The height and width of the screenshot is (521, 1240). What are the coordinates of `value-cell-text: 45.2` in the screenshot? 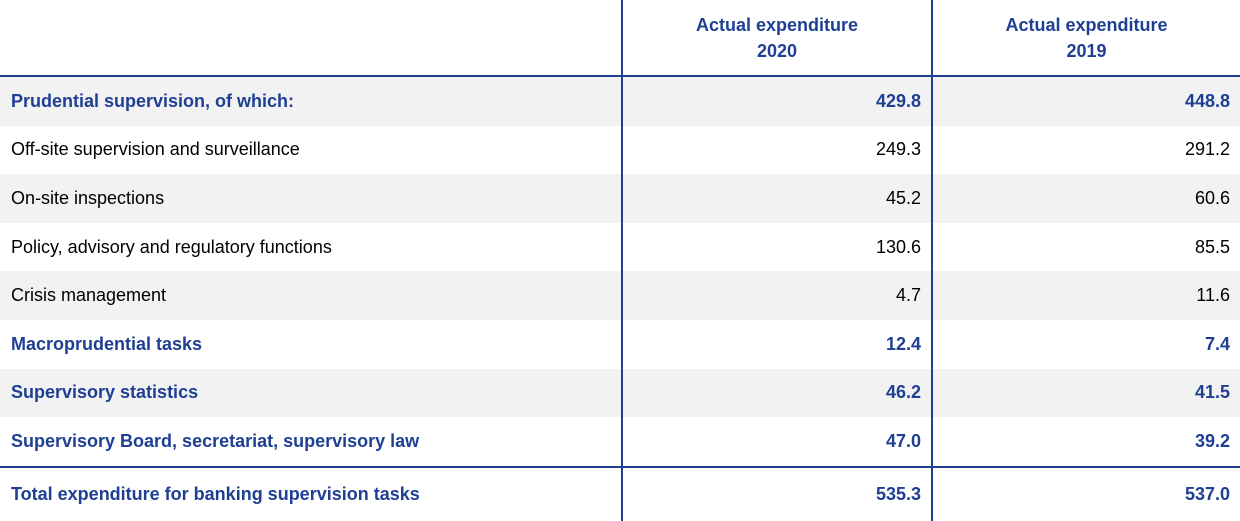 It's located at (903, 197).